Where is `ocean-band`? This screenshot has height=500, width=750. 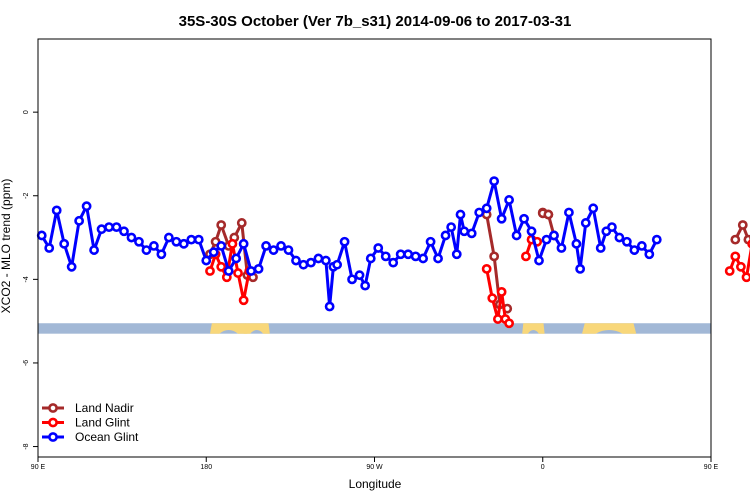 ocean-band is located at coordinates (374, 328).